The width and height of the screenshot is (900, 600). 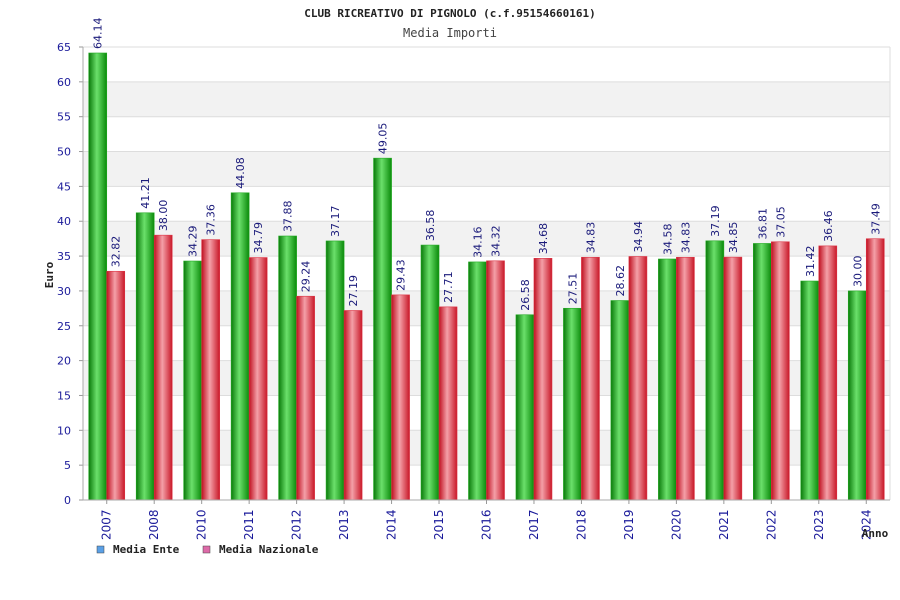 I want to click on y-tick-label: 55, so click(x=64, y=117).